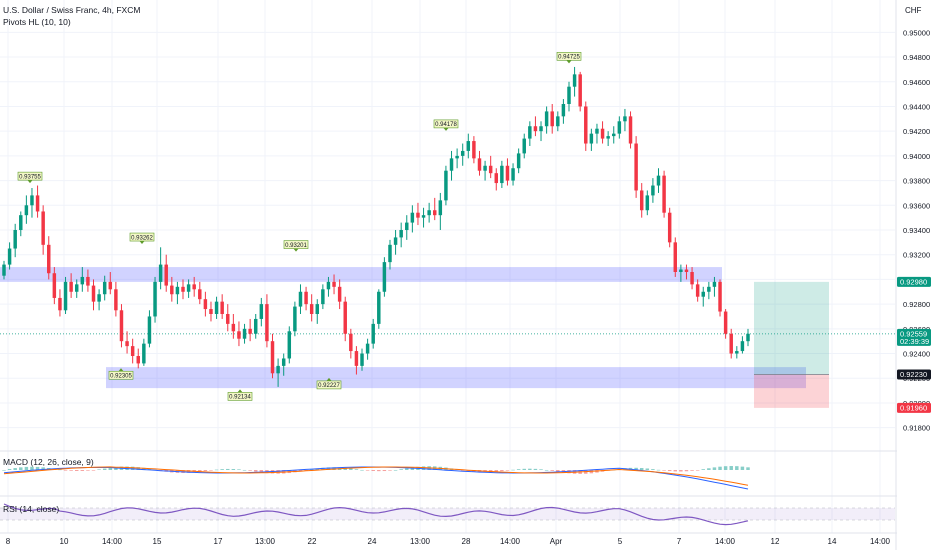 Image resolution: width=932 pixels, height=550 pixels. I want to click on price-tick-label: 0.92800, so click(916, 304).